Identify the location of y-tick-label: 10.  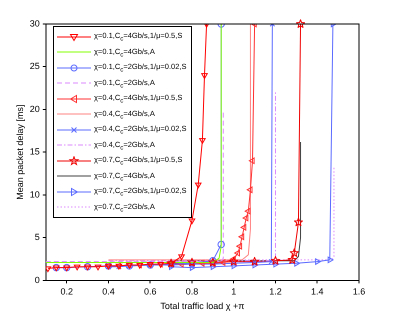
(35, 194).